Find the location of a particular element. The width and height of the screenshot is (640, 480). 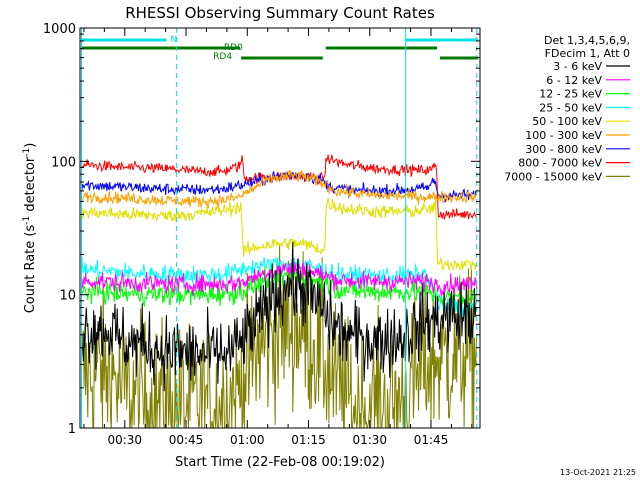

legend-label: 6 - 12 keV is located at coordinates (574, 80).